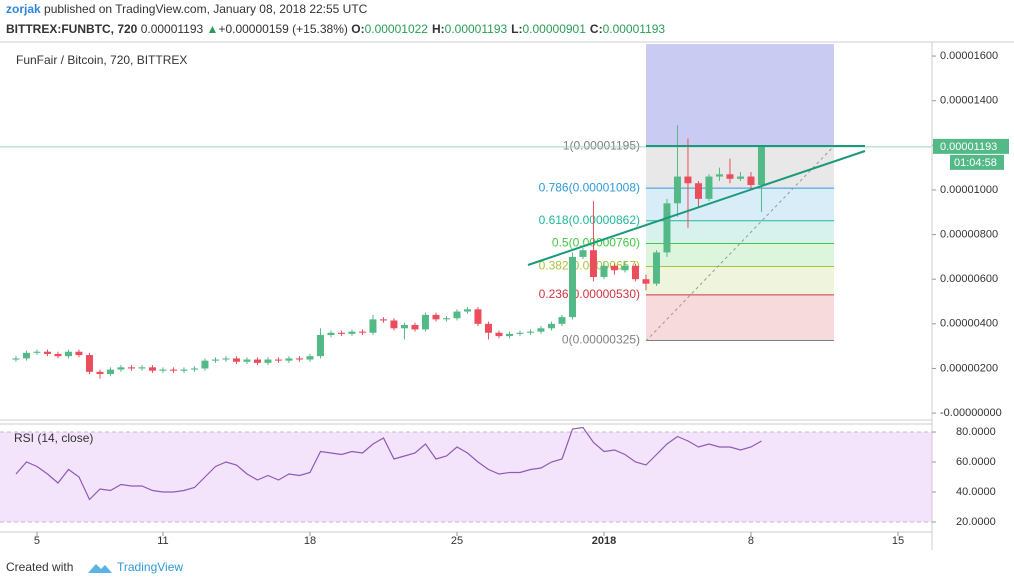 The image size is (1014, 585). I want to click on last-price: 0.00001193, so click(172, 29).